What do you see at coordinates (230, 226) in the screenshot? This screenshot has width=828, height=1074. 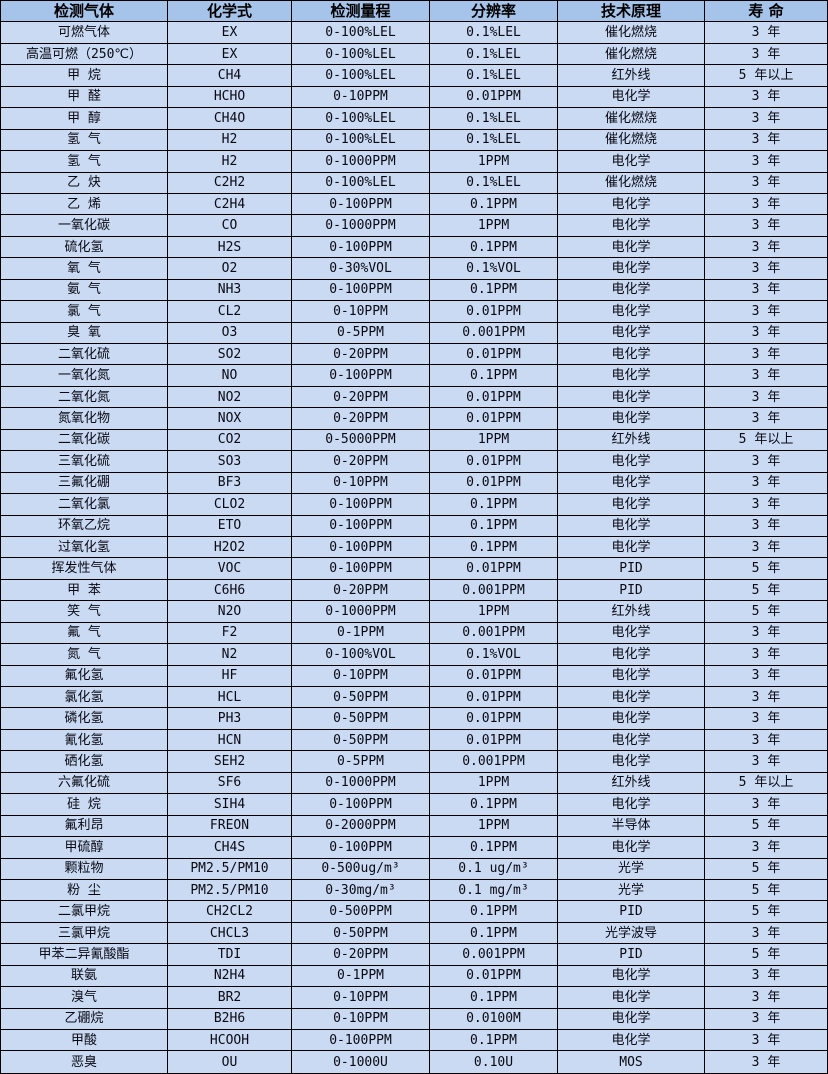 I see `cell-chemical-formula: CO` at bounding box center [230, 226].